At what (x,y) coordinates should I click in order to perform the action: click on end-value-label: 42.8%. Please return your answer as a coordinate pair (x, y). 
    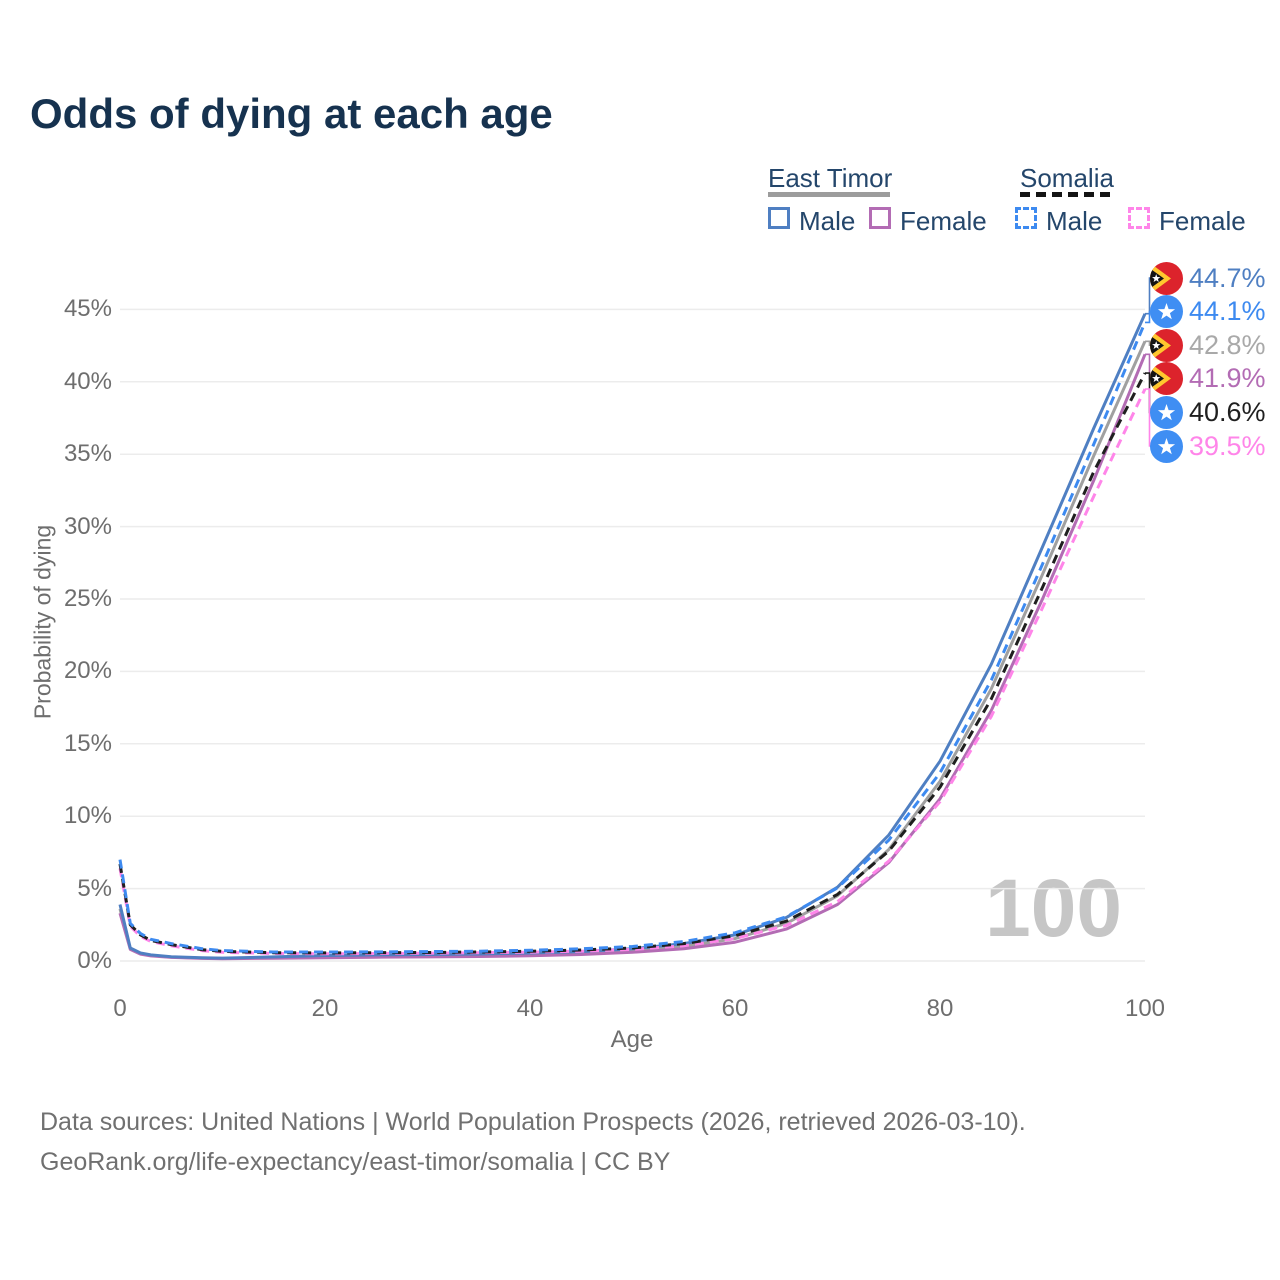
    Looking at the image, I should click on (1227, 344).